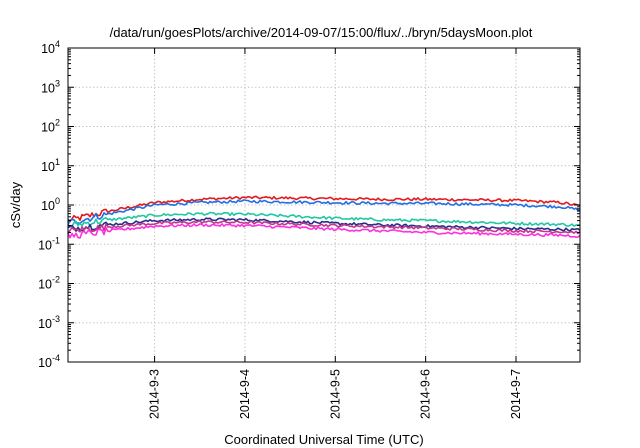 The width and height of the screenshot is (640, 448). I want to click on y-tick-label: 10⁻¹, so click(49, 243).